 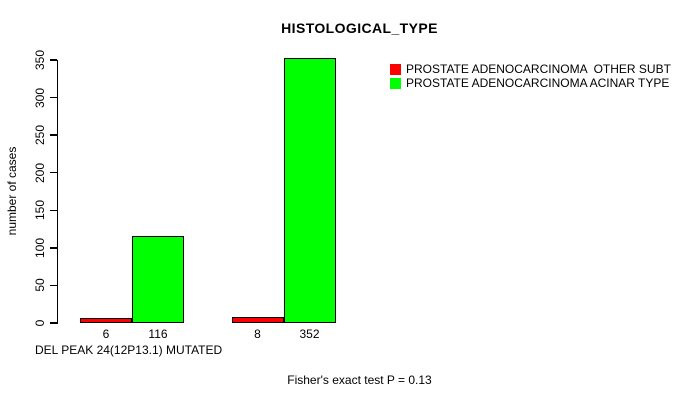 What do you see at coordinates (40, 323) in the screenshot?
I see `y-tick-label: 0` at bounding box center [40, 323].